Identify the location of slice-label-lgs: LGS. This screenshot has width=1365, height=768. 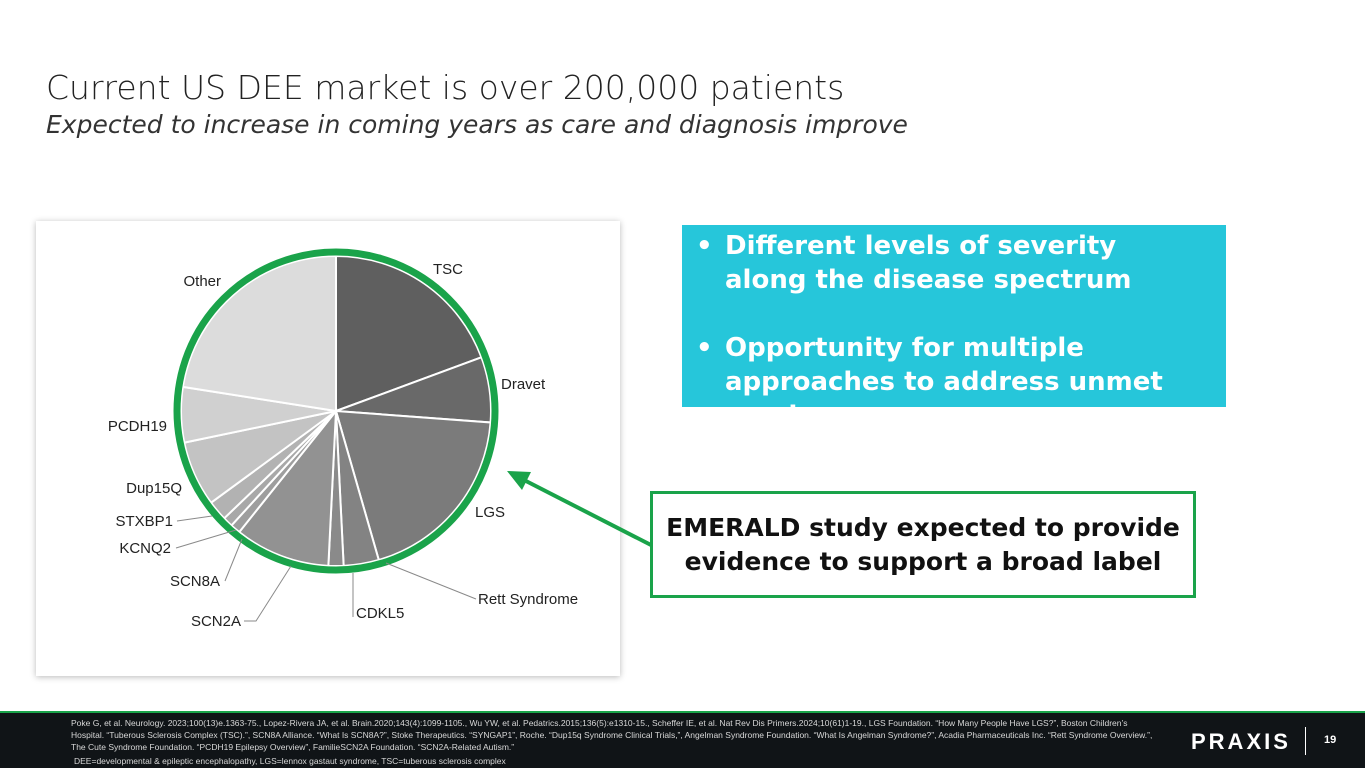
(490, 512).